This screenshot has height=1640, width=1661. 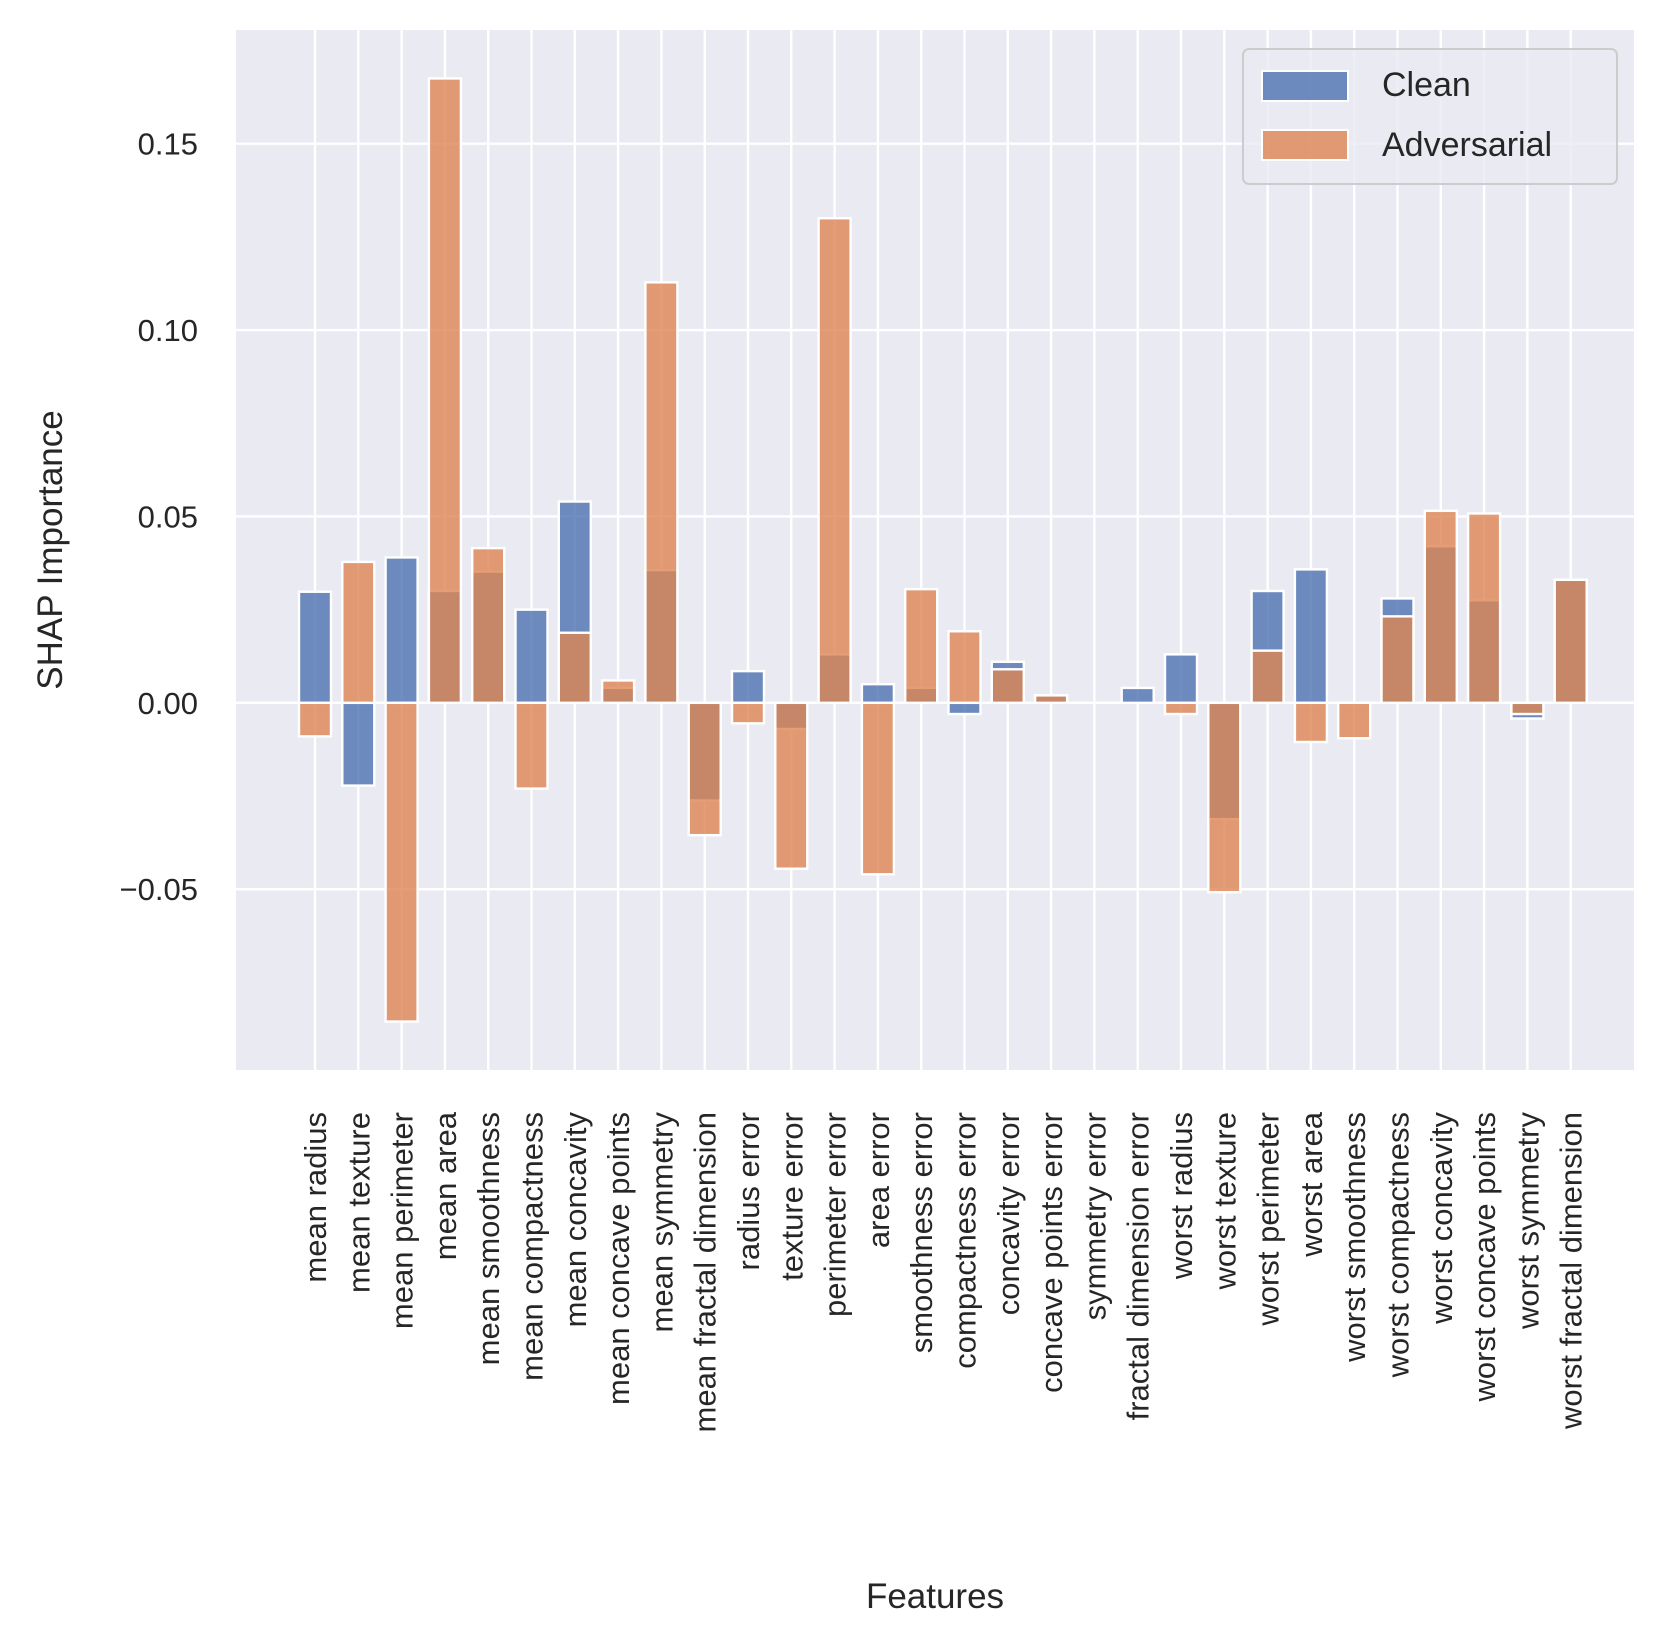 What do you see at coordinates (159, 889) in the screenshot?
I see `y-tick-label: −0.05` at bounding box center [159, 889].